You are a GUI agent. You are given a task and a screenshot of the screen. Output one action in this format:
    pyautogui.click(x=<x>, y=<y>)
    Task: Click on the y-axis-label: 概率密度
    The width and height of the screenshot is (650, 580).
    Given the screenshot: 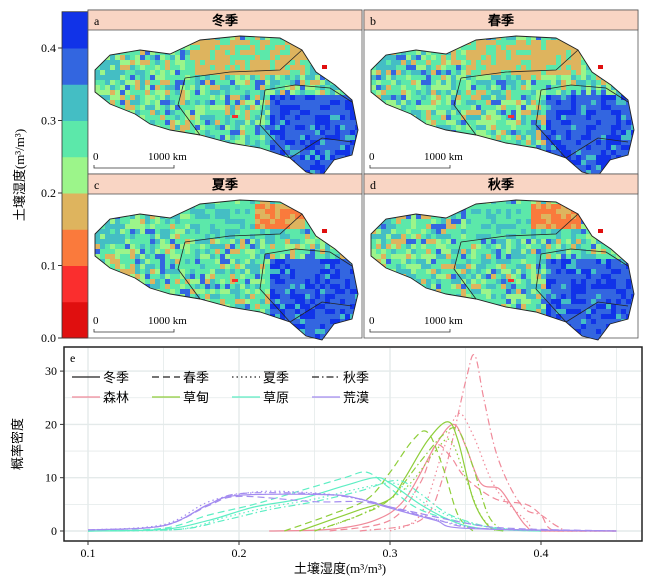 What is the action you would take?
    pyautogui.click(x=17, y=444)
    